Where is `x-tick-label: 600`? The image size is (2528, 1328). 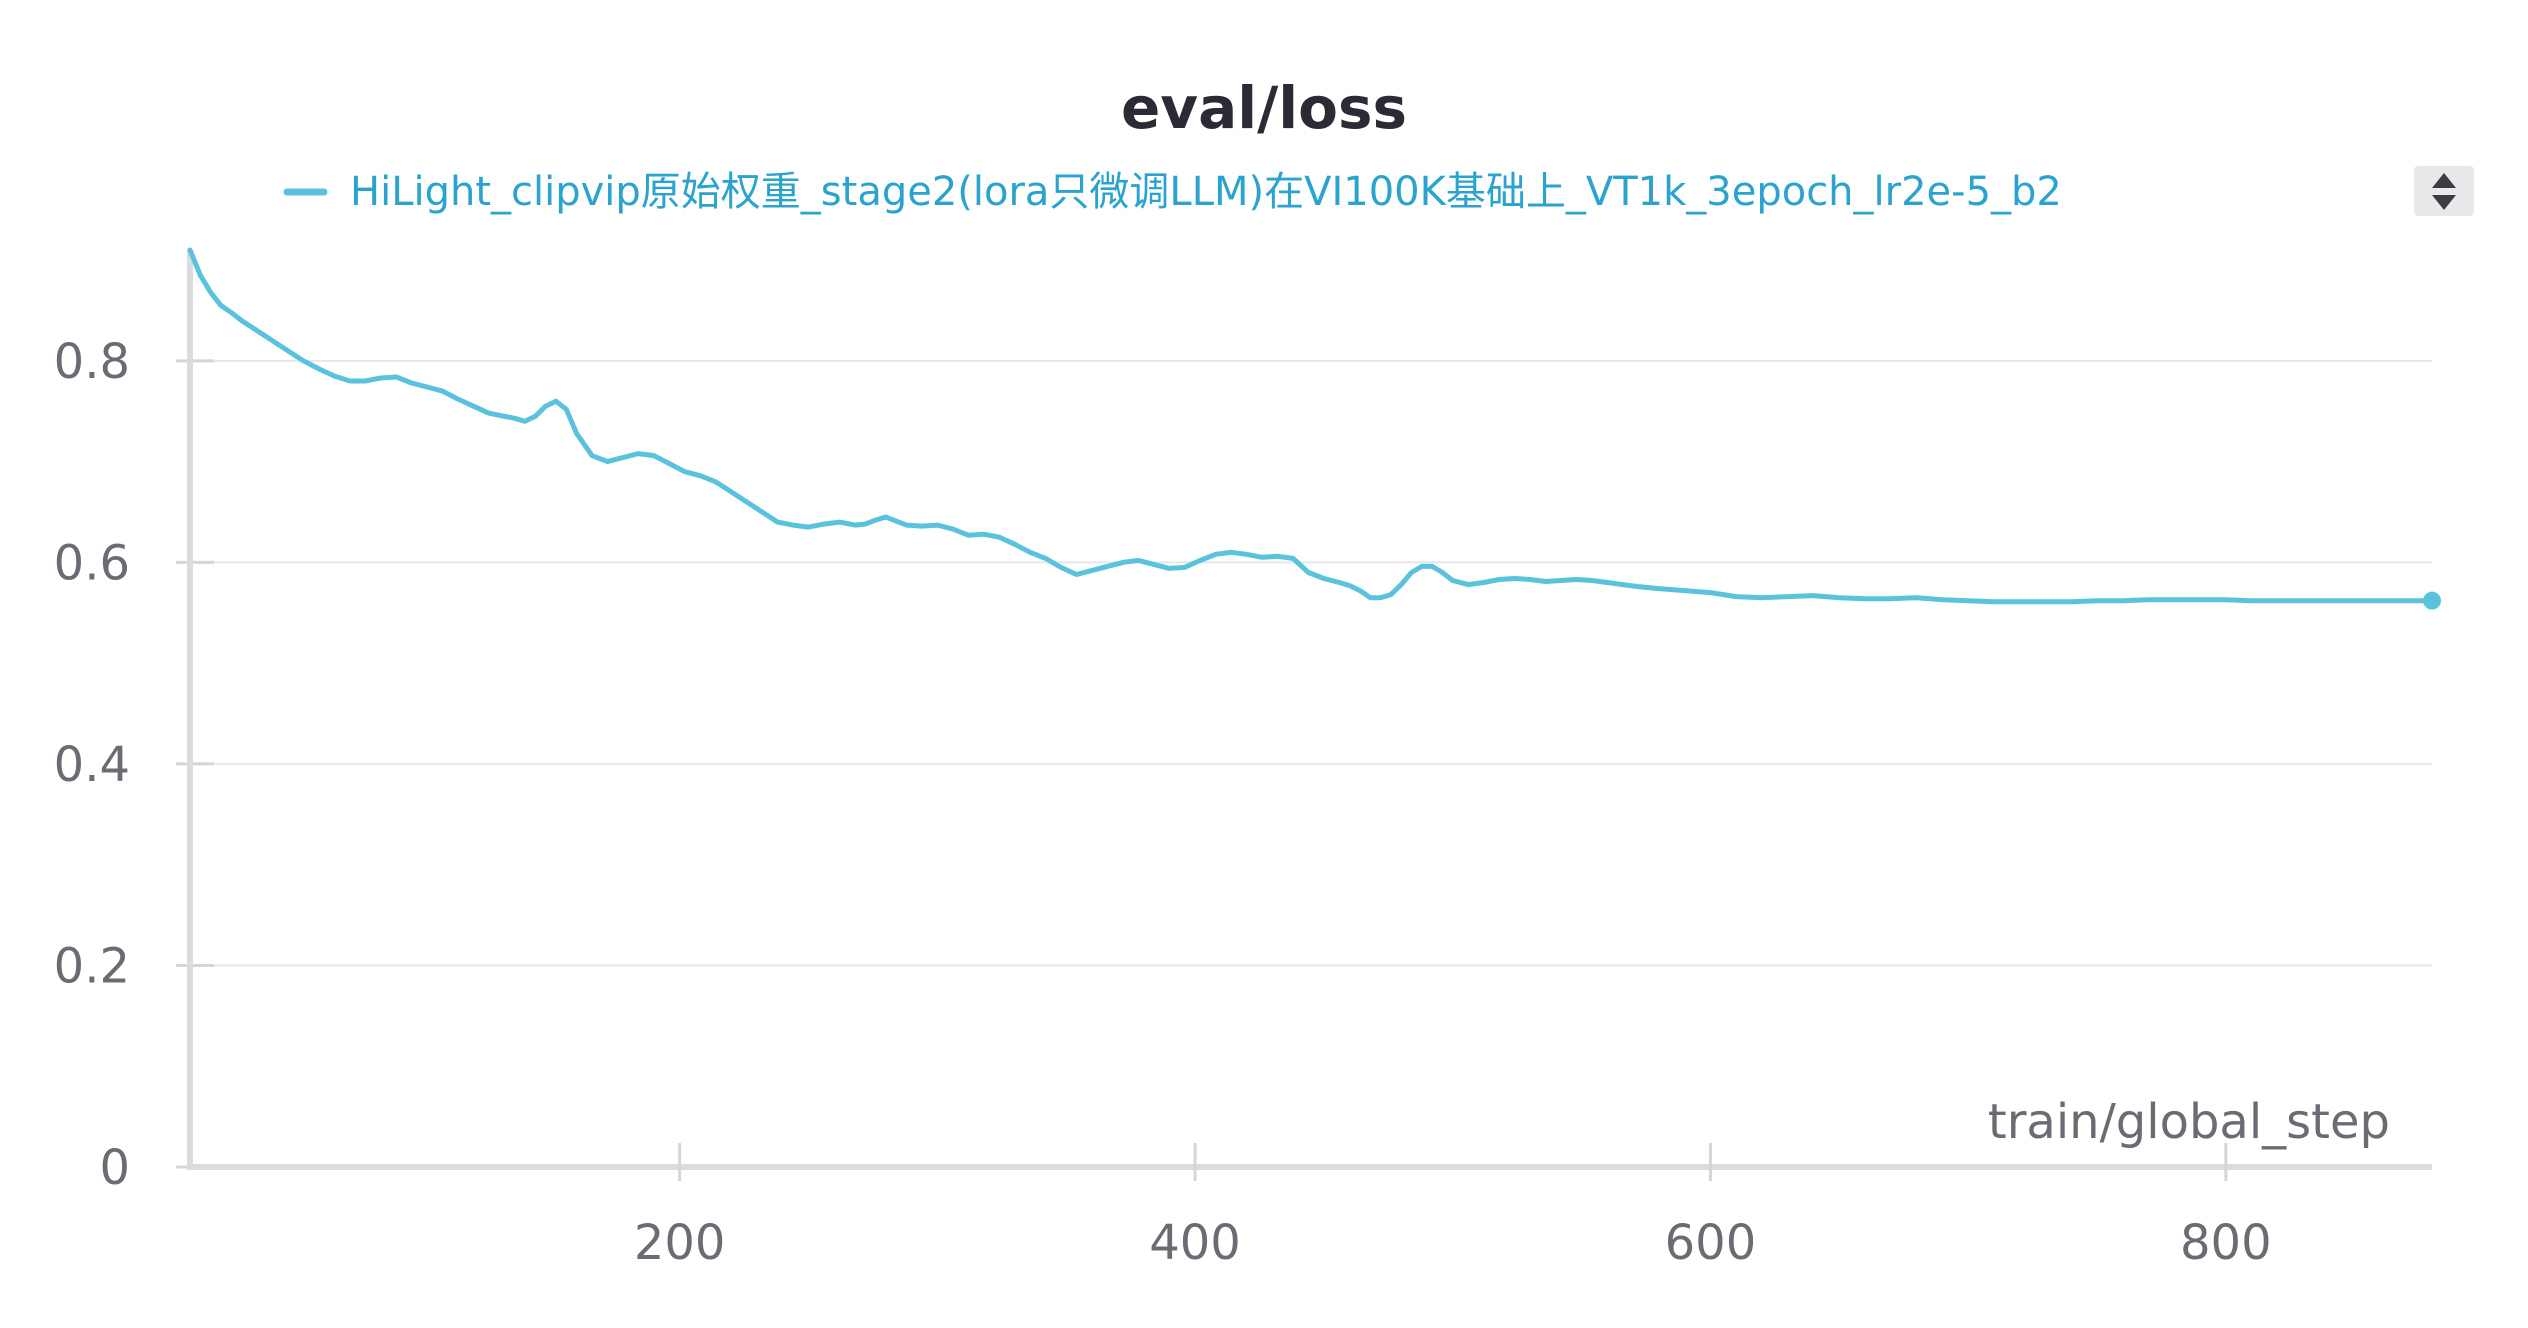 x-tick-label: 600 is located at coordinates (1711, 1243).